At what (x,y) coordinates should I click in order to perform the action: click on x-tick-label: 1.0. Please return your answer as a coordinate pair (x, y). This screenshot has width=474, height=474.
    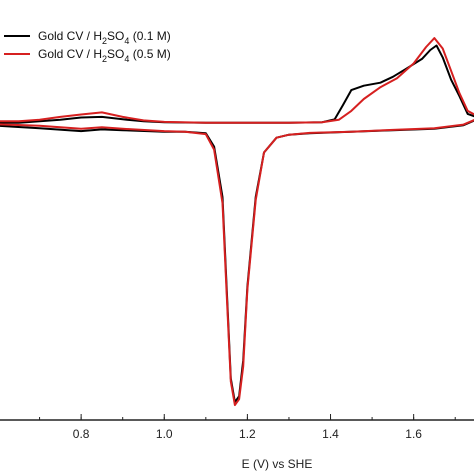
    Looking at the image, I should click on (164, 434).